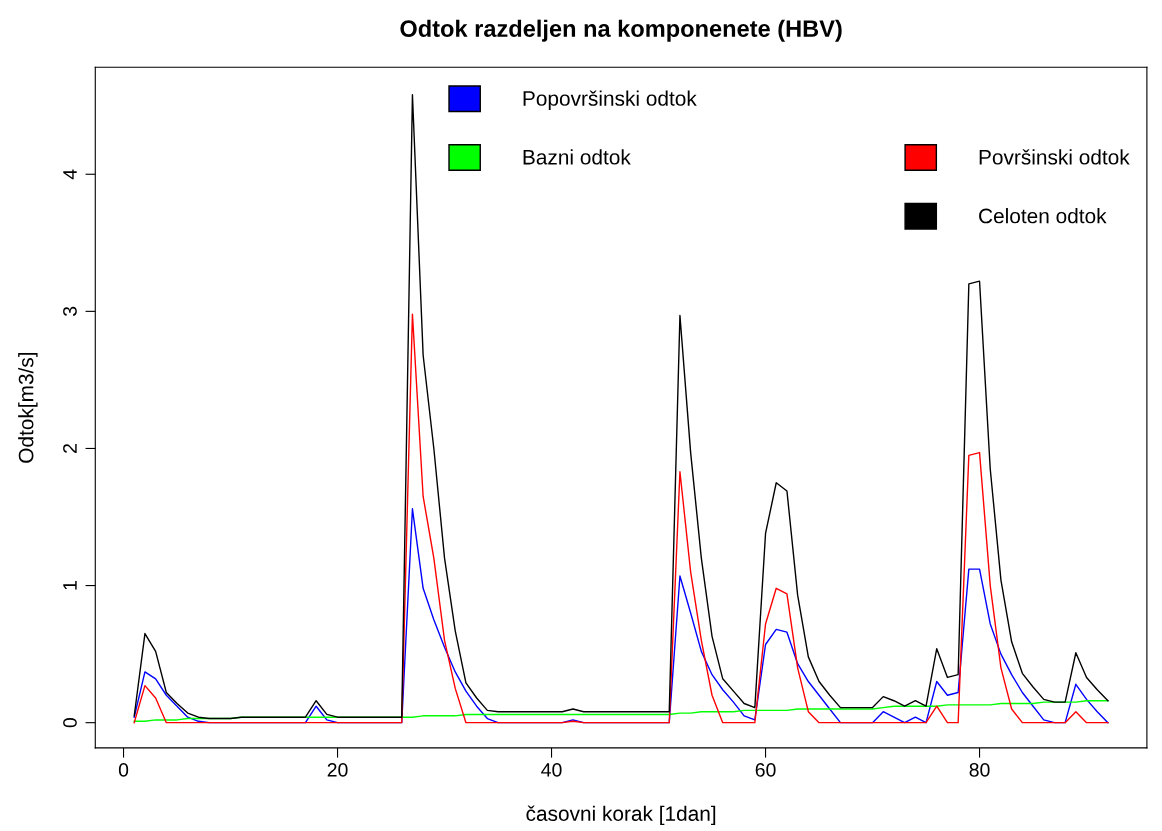  Describe the element at coordinates (765, 770) in the screenshot. I see `x-tick-label: 60` at that location.